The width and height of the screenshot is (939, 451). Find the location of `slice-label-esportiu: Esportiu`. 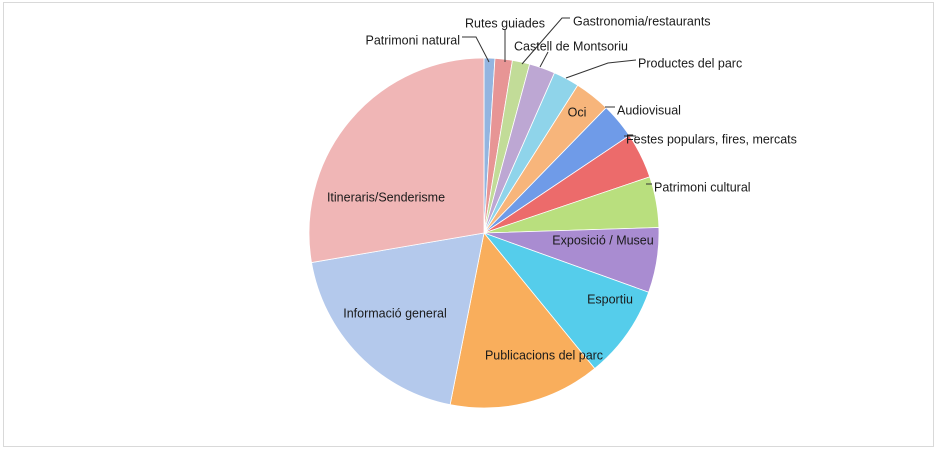

slice-label-esportiu: Esportiu is located at coordinates (610, 299).